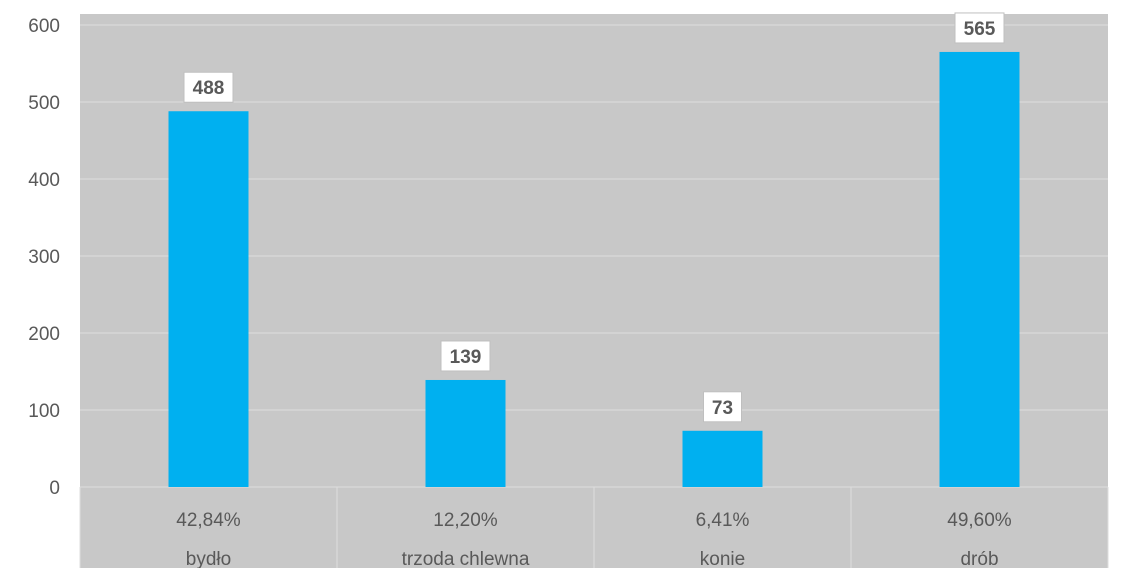  Describe the element at coordinates (44, 26) in the screenshot. I see `y-tick-label: 600` at that location.